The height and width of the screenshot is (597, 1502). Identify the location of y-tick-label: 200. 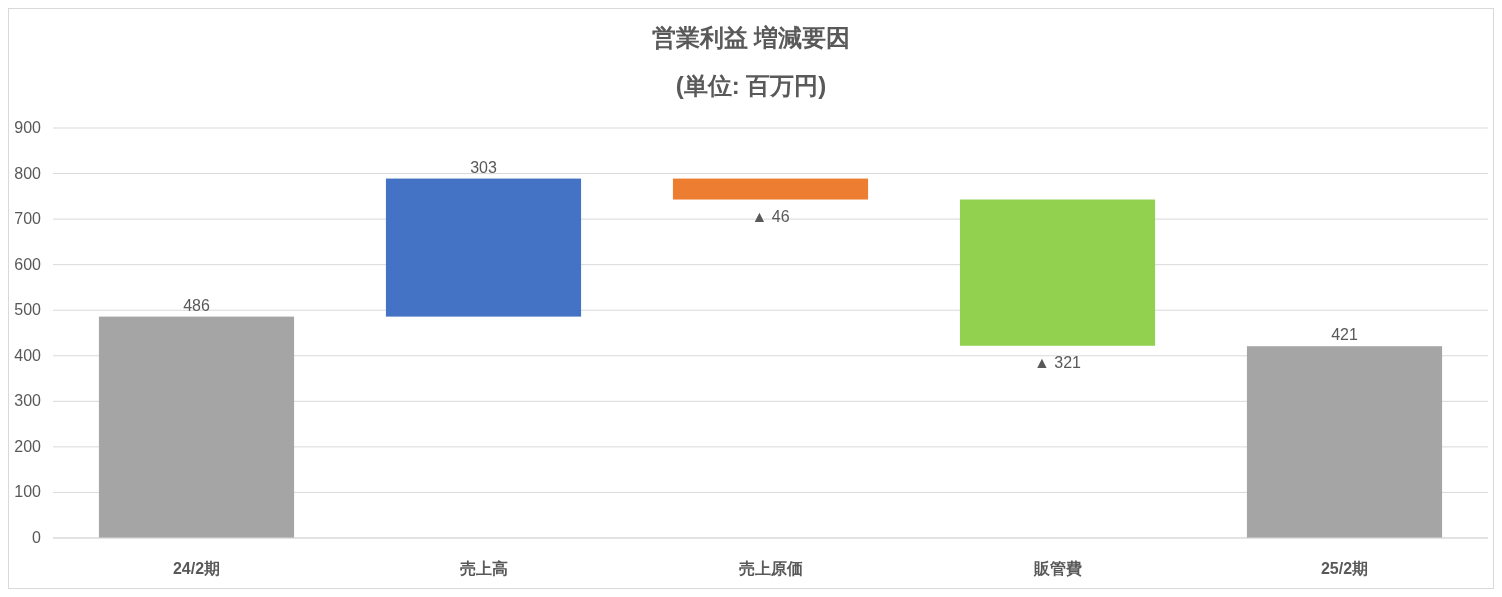
(28, 446).